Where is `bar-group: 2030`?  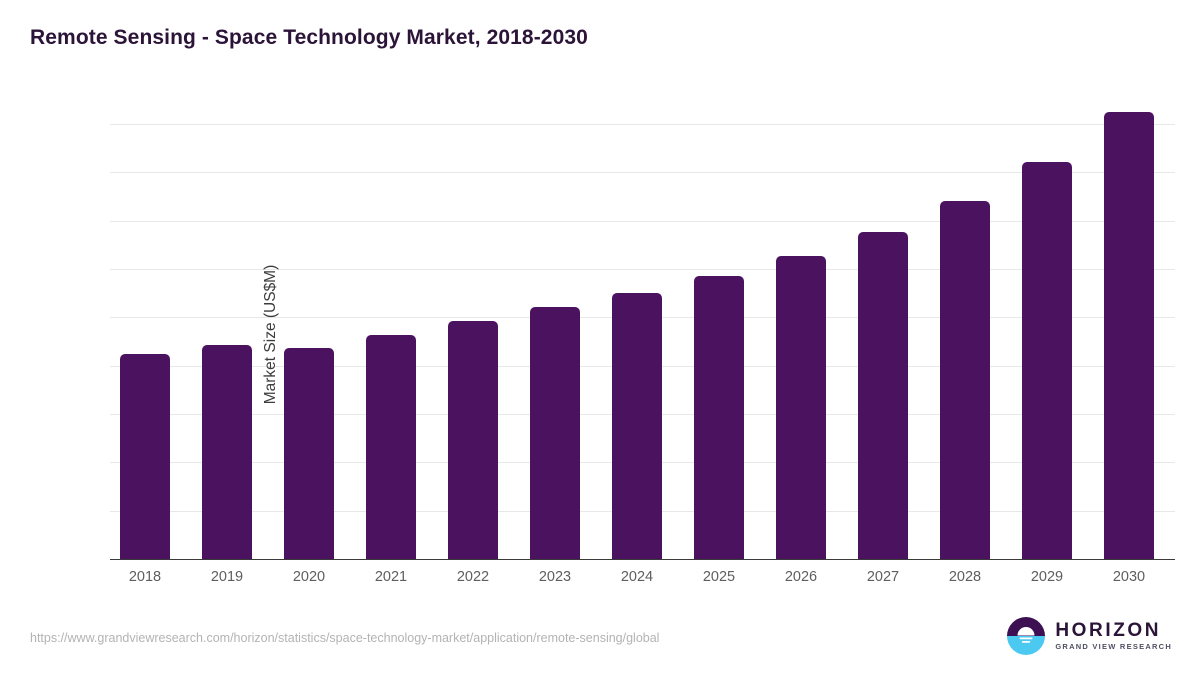 bar-group: 2030 is located at coordinates (1129, 347).